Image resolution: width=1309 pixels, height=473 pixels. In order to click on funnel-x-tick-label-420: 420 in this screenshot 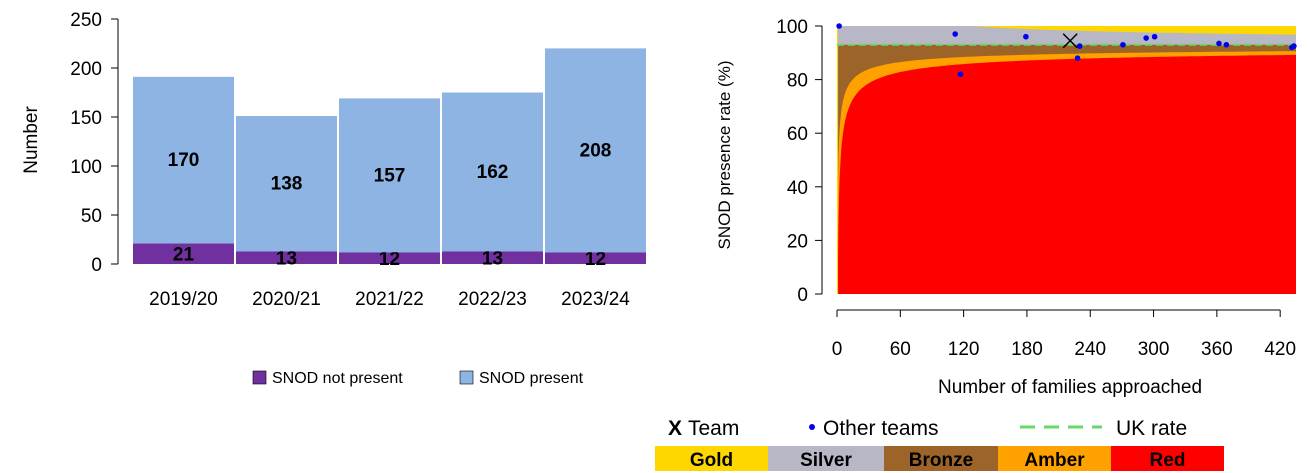, I will do `click(1280, 349)`.